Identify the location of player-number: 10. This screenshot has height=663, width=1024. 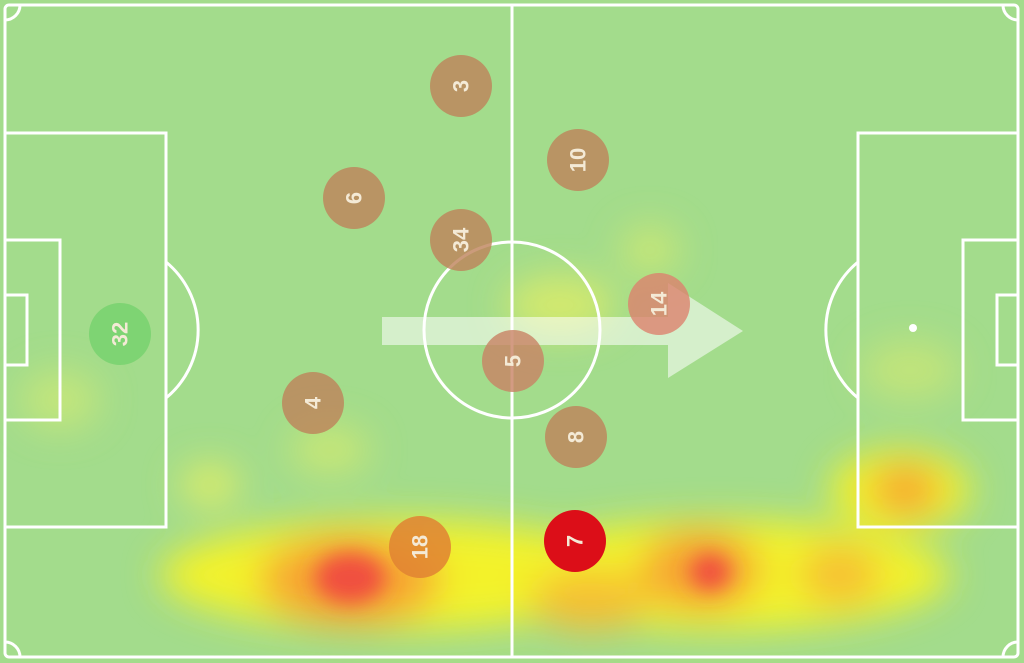
(578, 160).